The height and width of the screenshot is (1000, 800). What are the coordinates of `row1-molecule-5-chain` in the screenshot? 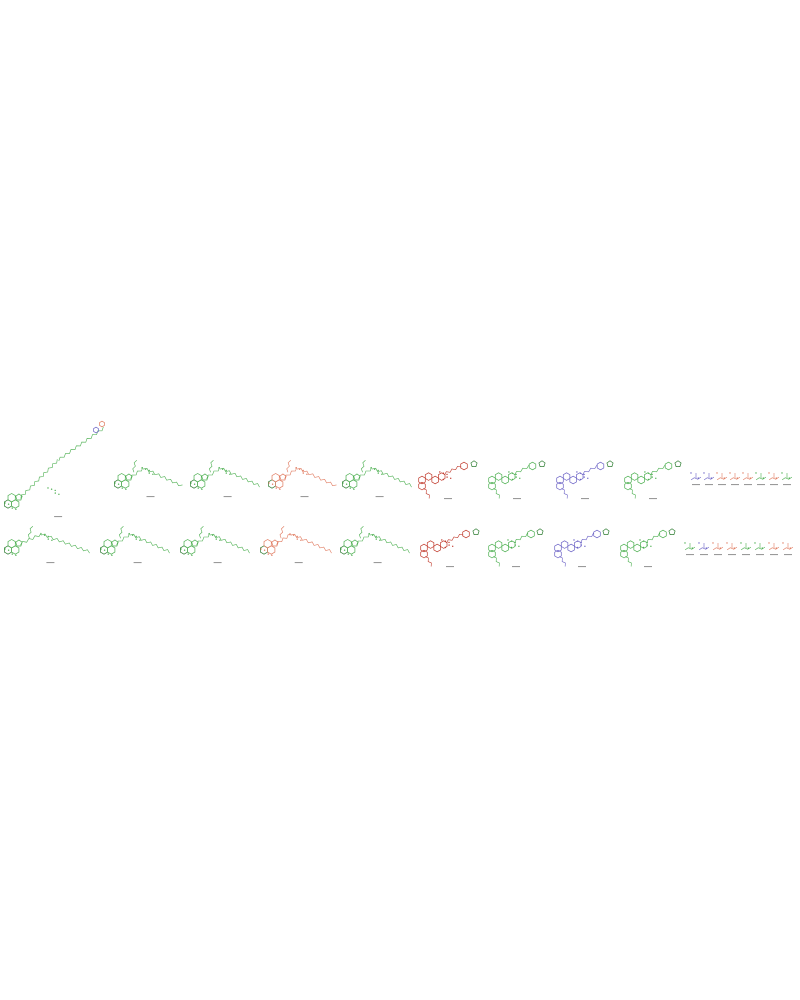 It's located at (365, 473).